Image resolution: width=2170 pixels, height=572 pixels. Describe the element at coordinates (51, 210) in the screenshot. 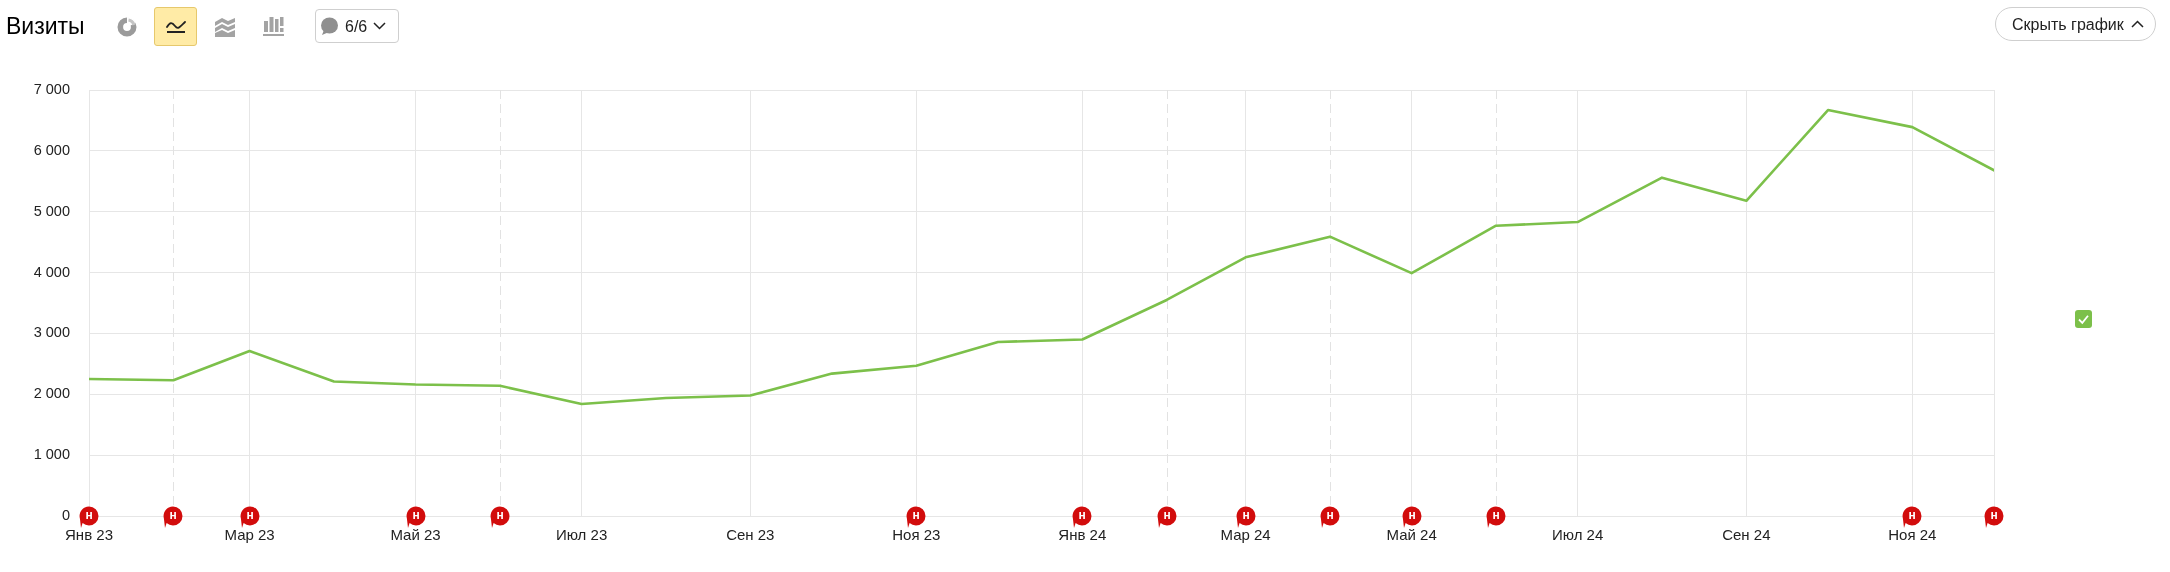

I see `y-tick-label: 5 000` at that location.